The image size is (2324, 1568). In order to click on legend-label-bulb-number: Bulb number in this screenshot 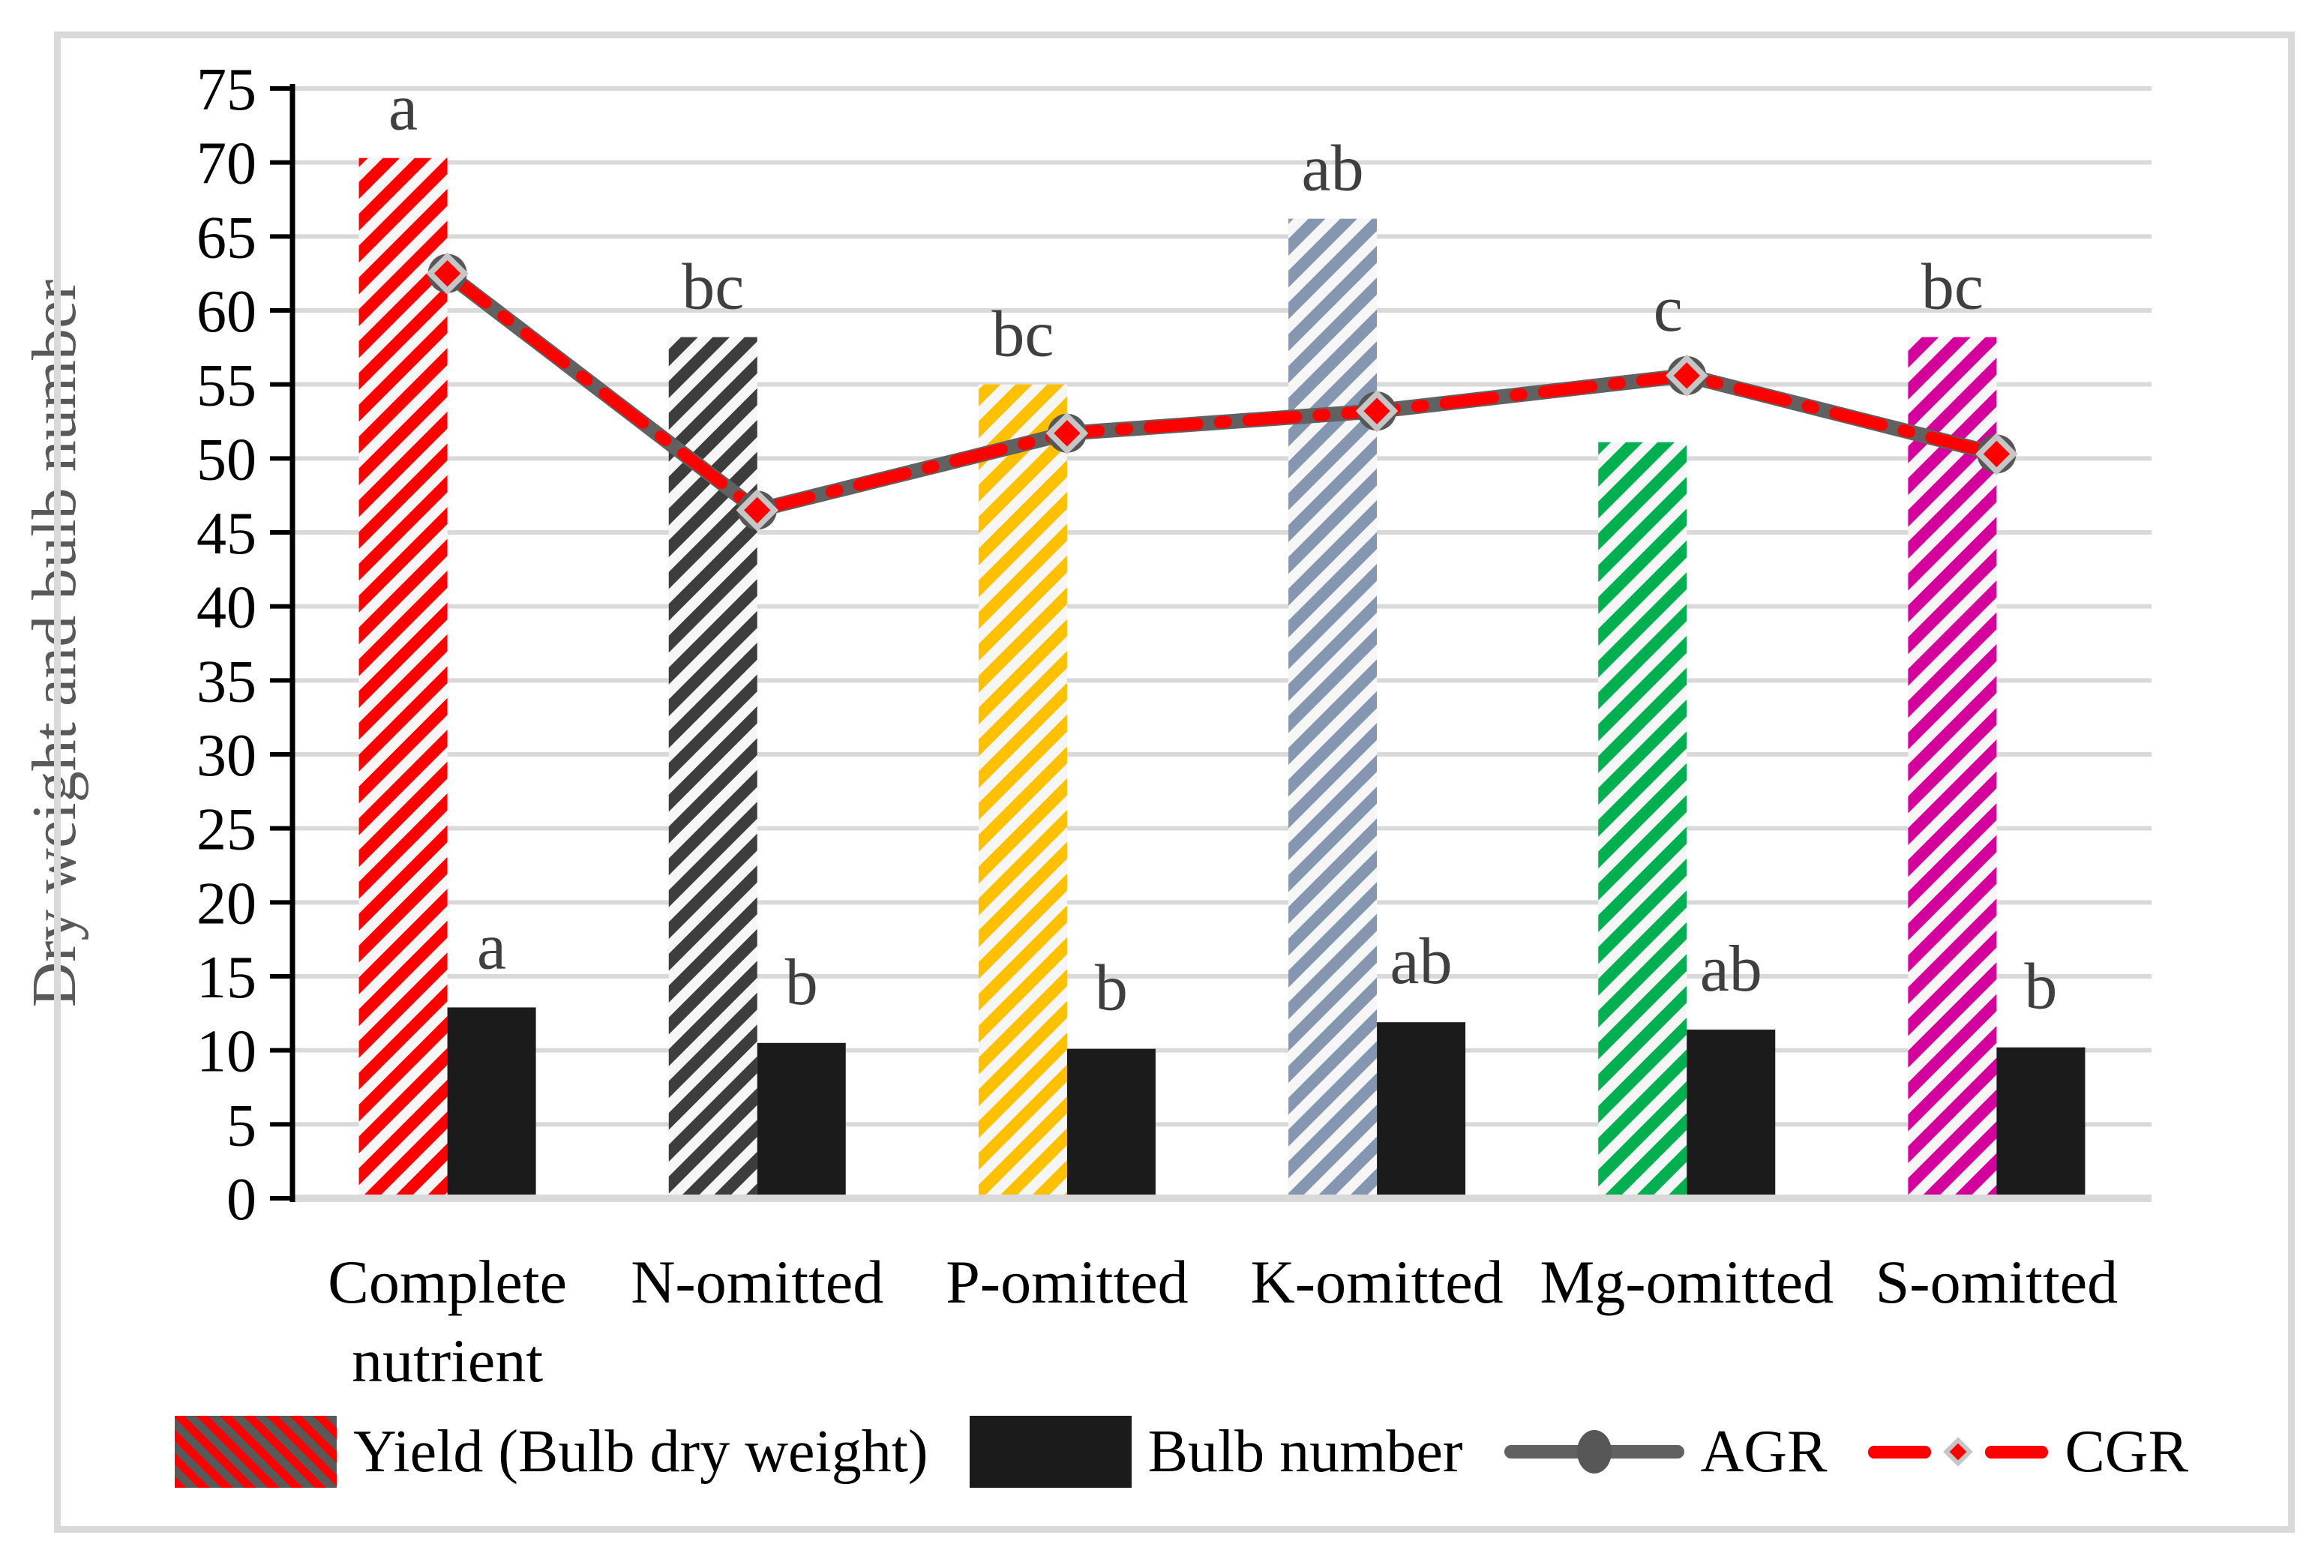, I will do `click(1305, 1452)`.